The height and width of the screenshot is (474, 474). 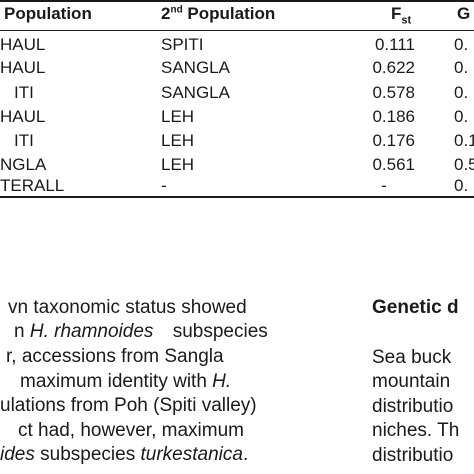 What do you see at coordinates (384, 185) in the screenshot?
I see `row-fst: -` at bounding box center [384, 185].